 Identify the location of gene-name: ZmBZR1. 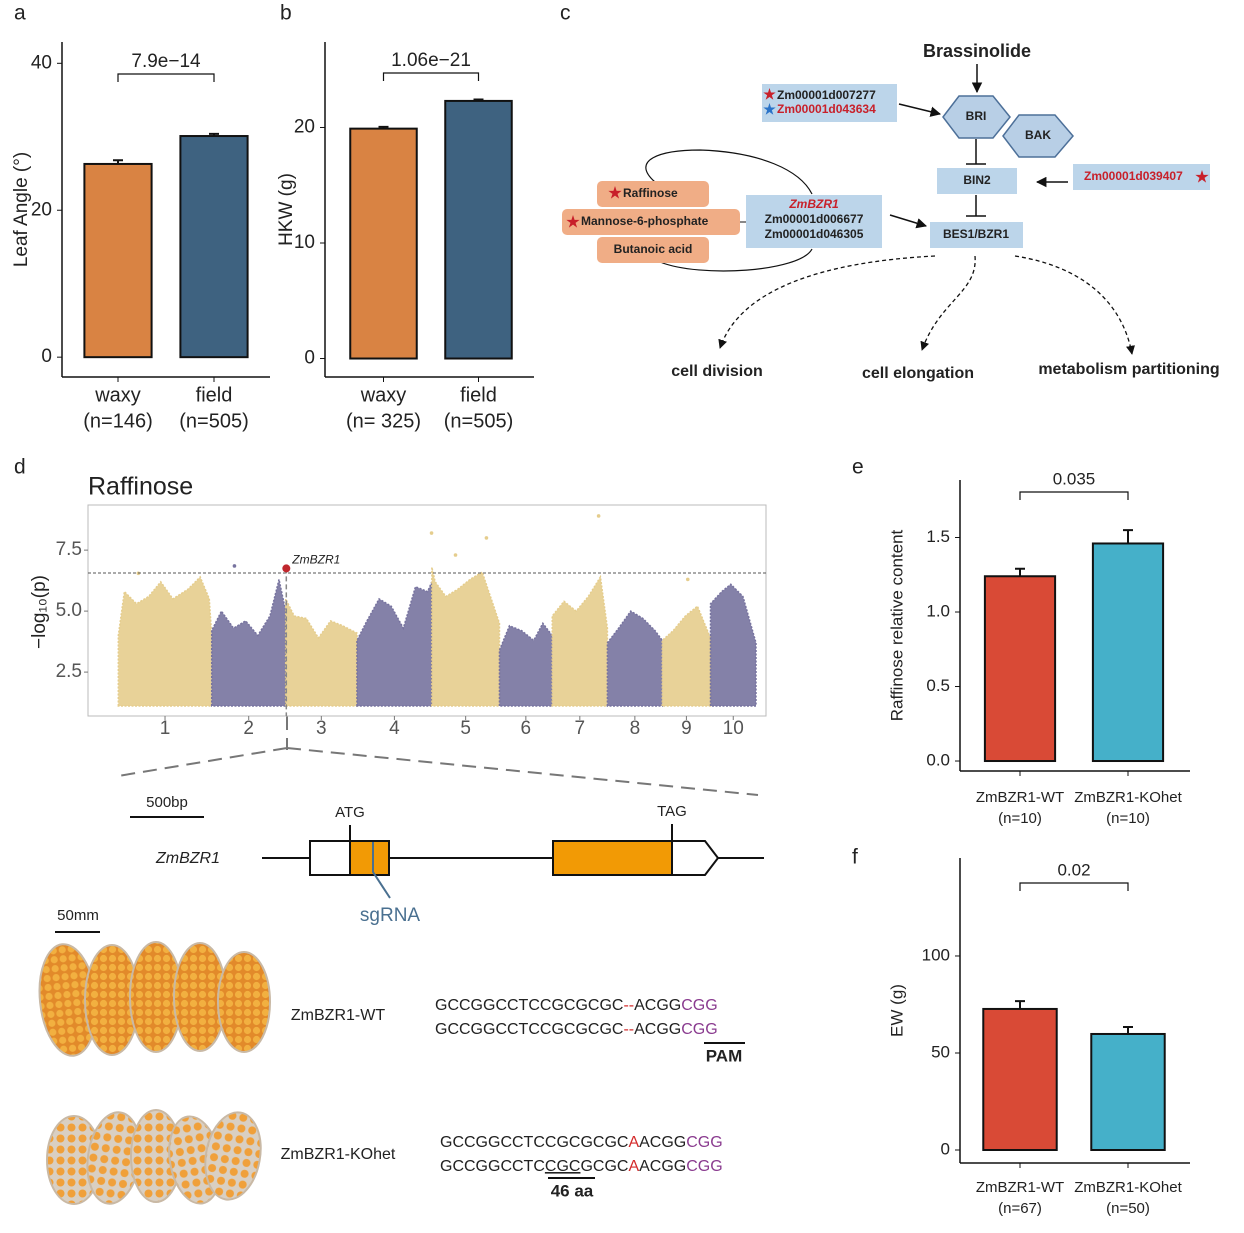
(187, 858).